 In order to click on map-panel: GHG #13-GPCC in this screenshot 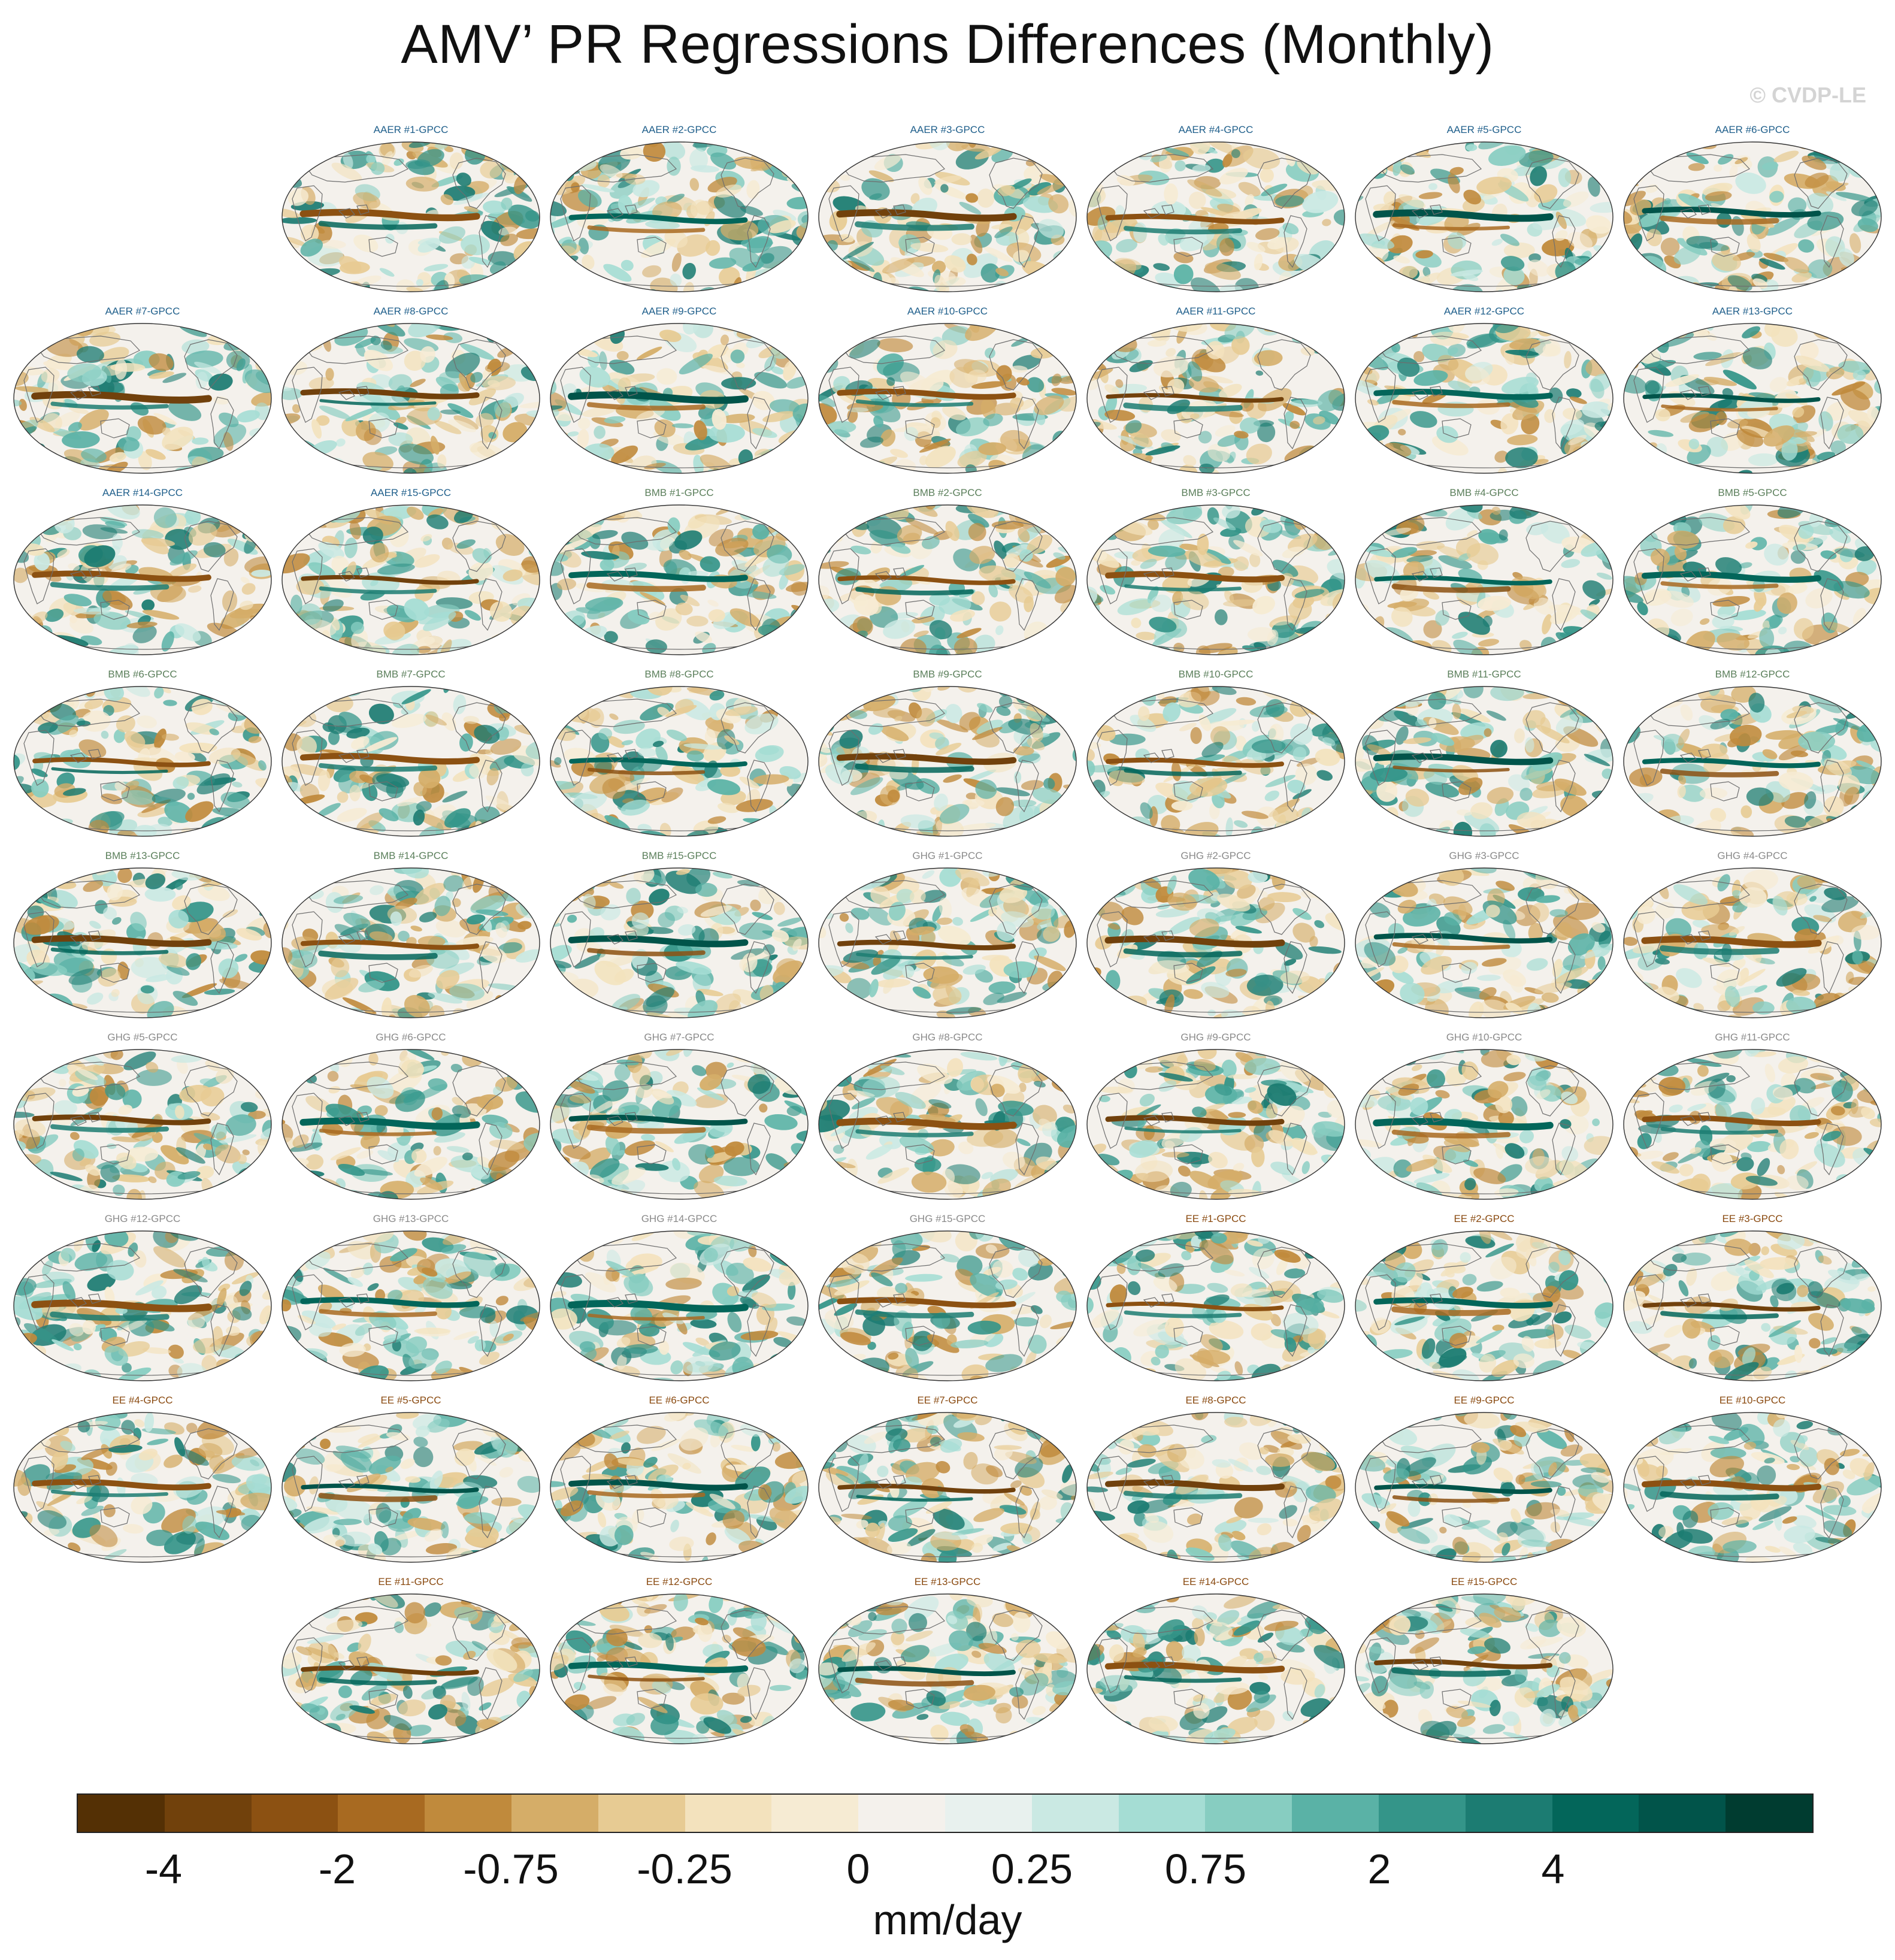, I will do `click(411, 1299)`.